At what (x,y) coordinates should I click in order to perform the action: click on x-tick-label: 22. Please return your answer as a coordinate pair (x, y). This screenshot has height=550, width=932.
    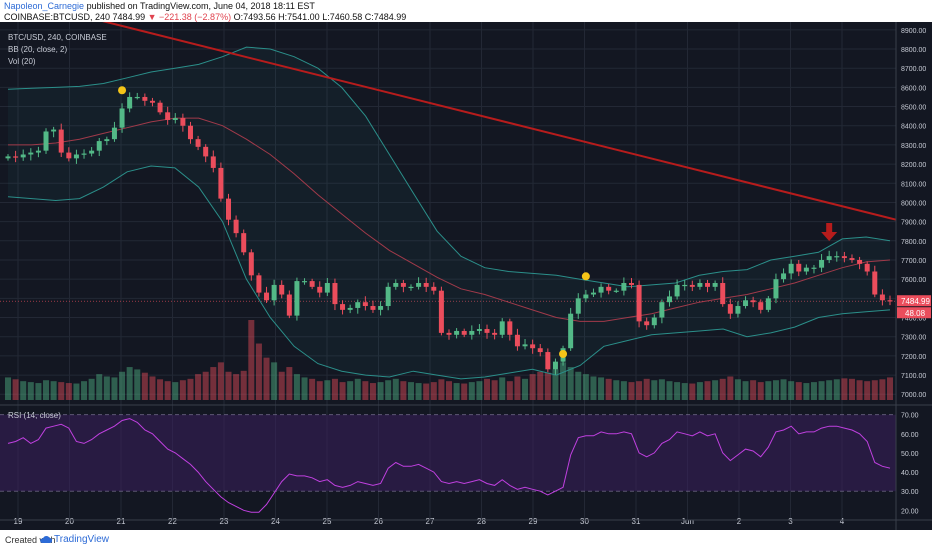
    Looking at the image, I should click on (172, 521).